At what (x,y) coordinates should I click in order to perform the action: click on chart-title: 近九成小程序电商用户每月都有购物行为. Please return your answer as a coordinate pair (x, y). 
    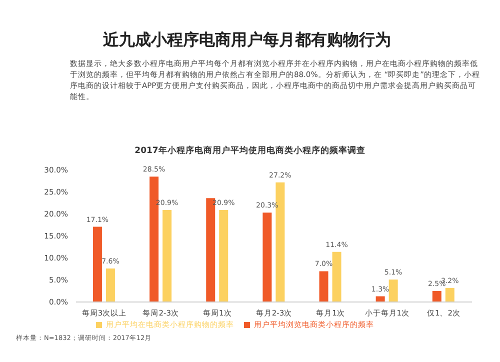
    Looking at the image, I should click on (247, 40).